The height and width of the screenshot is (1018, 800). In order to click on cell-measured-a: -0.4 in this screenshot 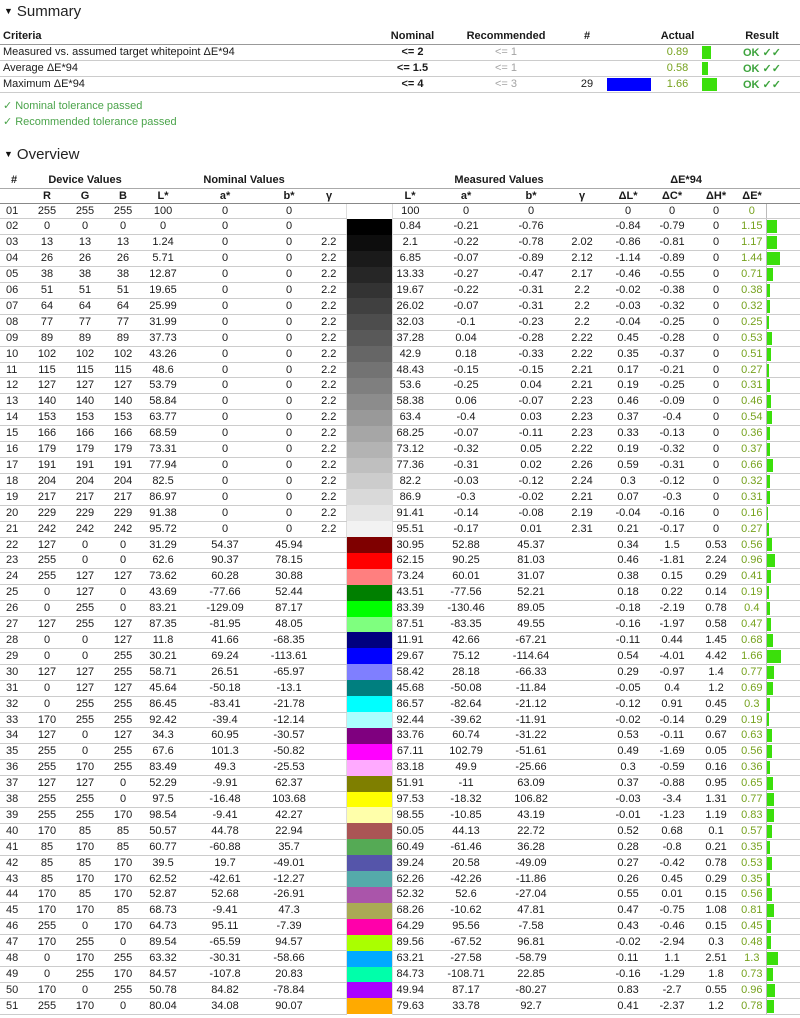, I will do `click(466, 418)`.